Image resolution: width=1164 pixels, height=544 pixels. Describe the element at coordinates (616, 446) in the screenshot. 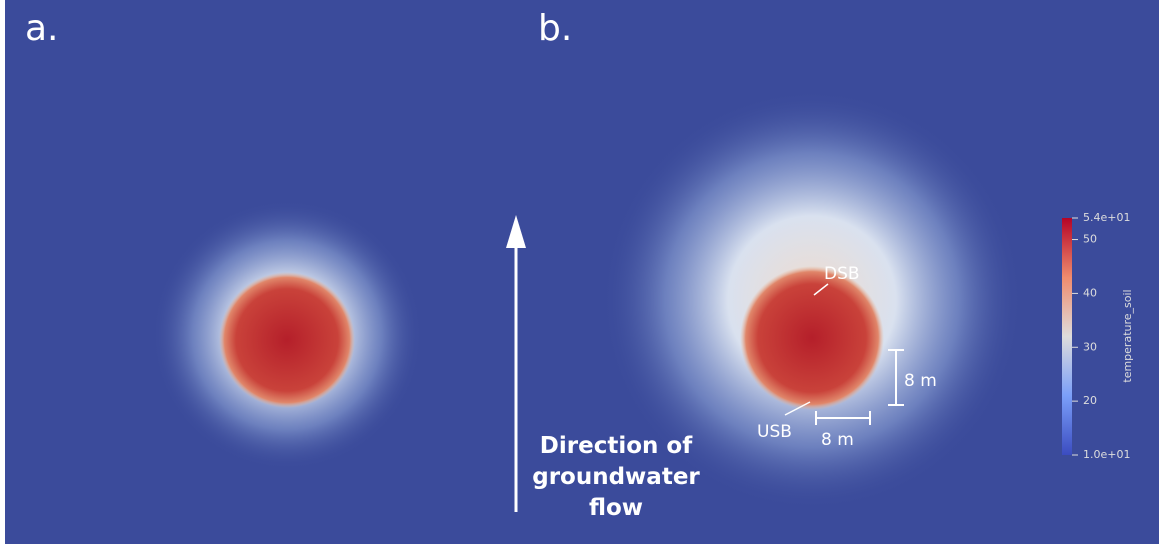

I see `flow-label: Direction of` at that location.